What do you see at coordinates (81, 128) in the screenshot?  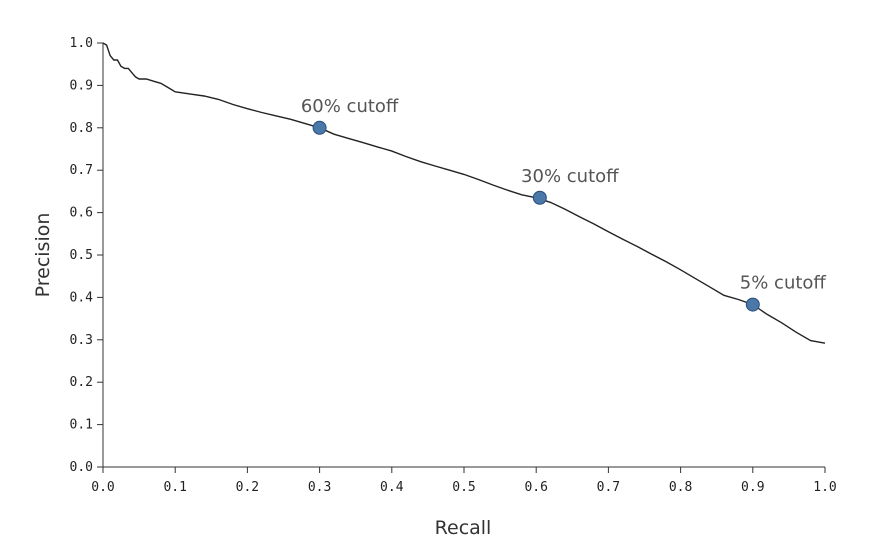 I see `y-tick-label: 0.8` at bounding box center [81, 128].